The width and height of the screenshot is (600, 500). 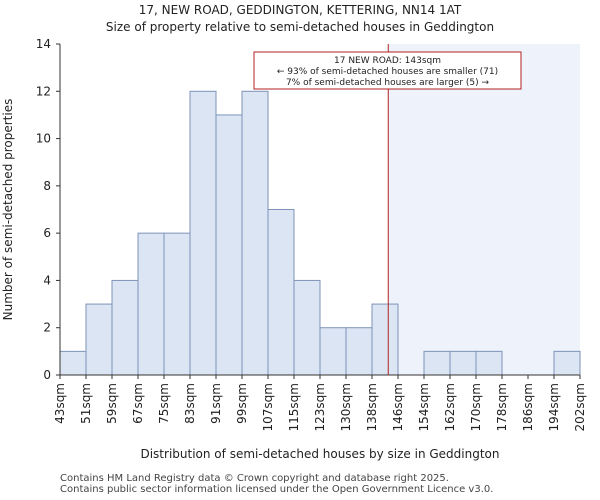 What do you see at coordinates (387, 61) in the screenshot?
I see `annotation-line1: 17 NEW ROAD: 143sqm` at bounding box center [387, 61].